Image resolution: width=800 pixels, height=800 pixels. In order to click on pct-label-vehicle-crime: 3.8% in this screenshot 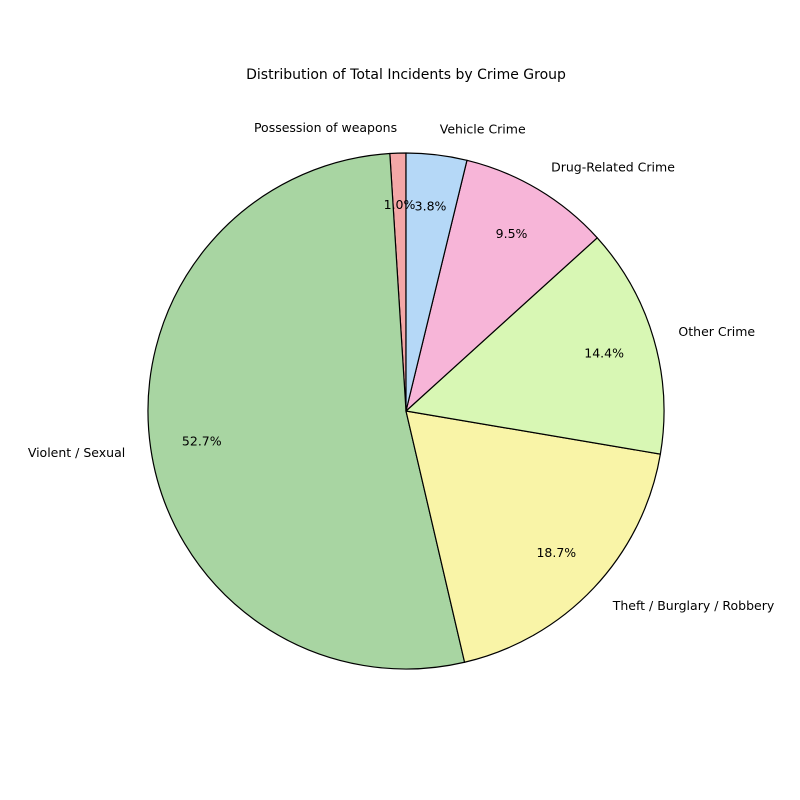, I will do `click(431, 206)`.